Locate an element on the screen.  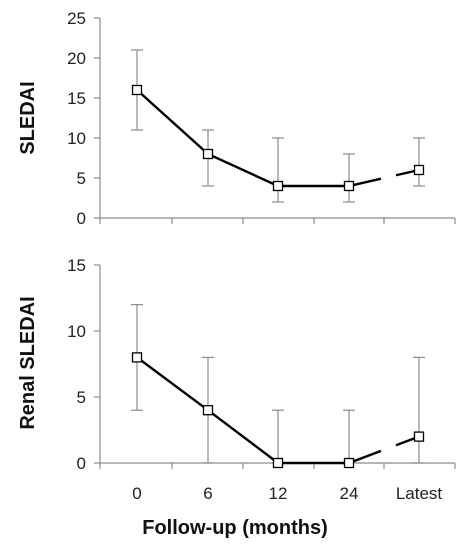
x-tick-label: 24 is located at coordinates (349, 493).